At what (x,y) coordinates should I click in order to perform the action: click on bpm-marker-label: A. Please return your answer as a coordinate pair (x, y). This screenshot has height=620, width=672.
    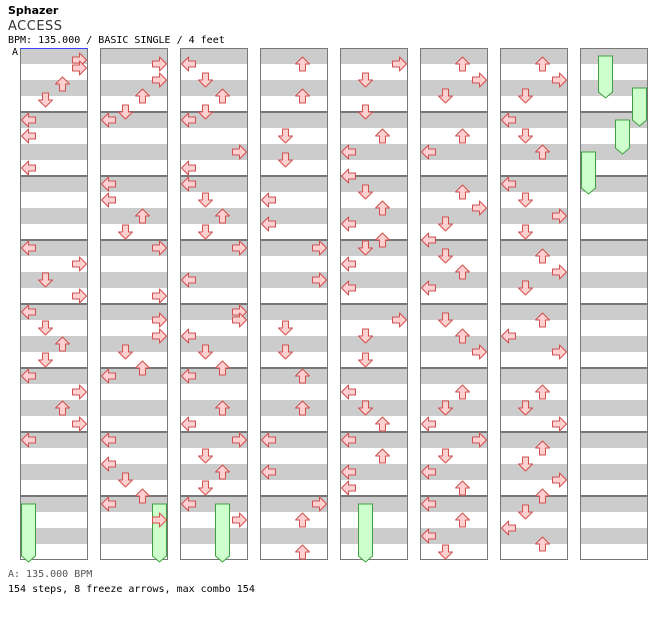
    Looking at the image, I should click on (15, 52).